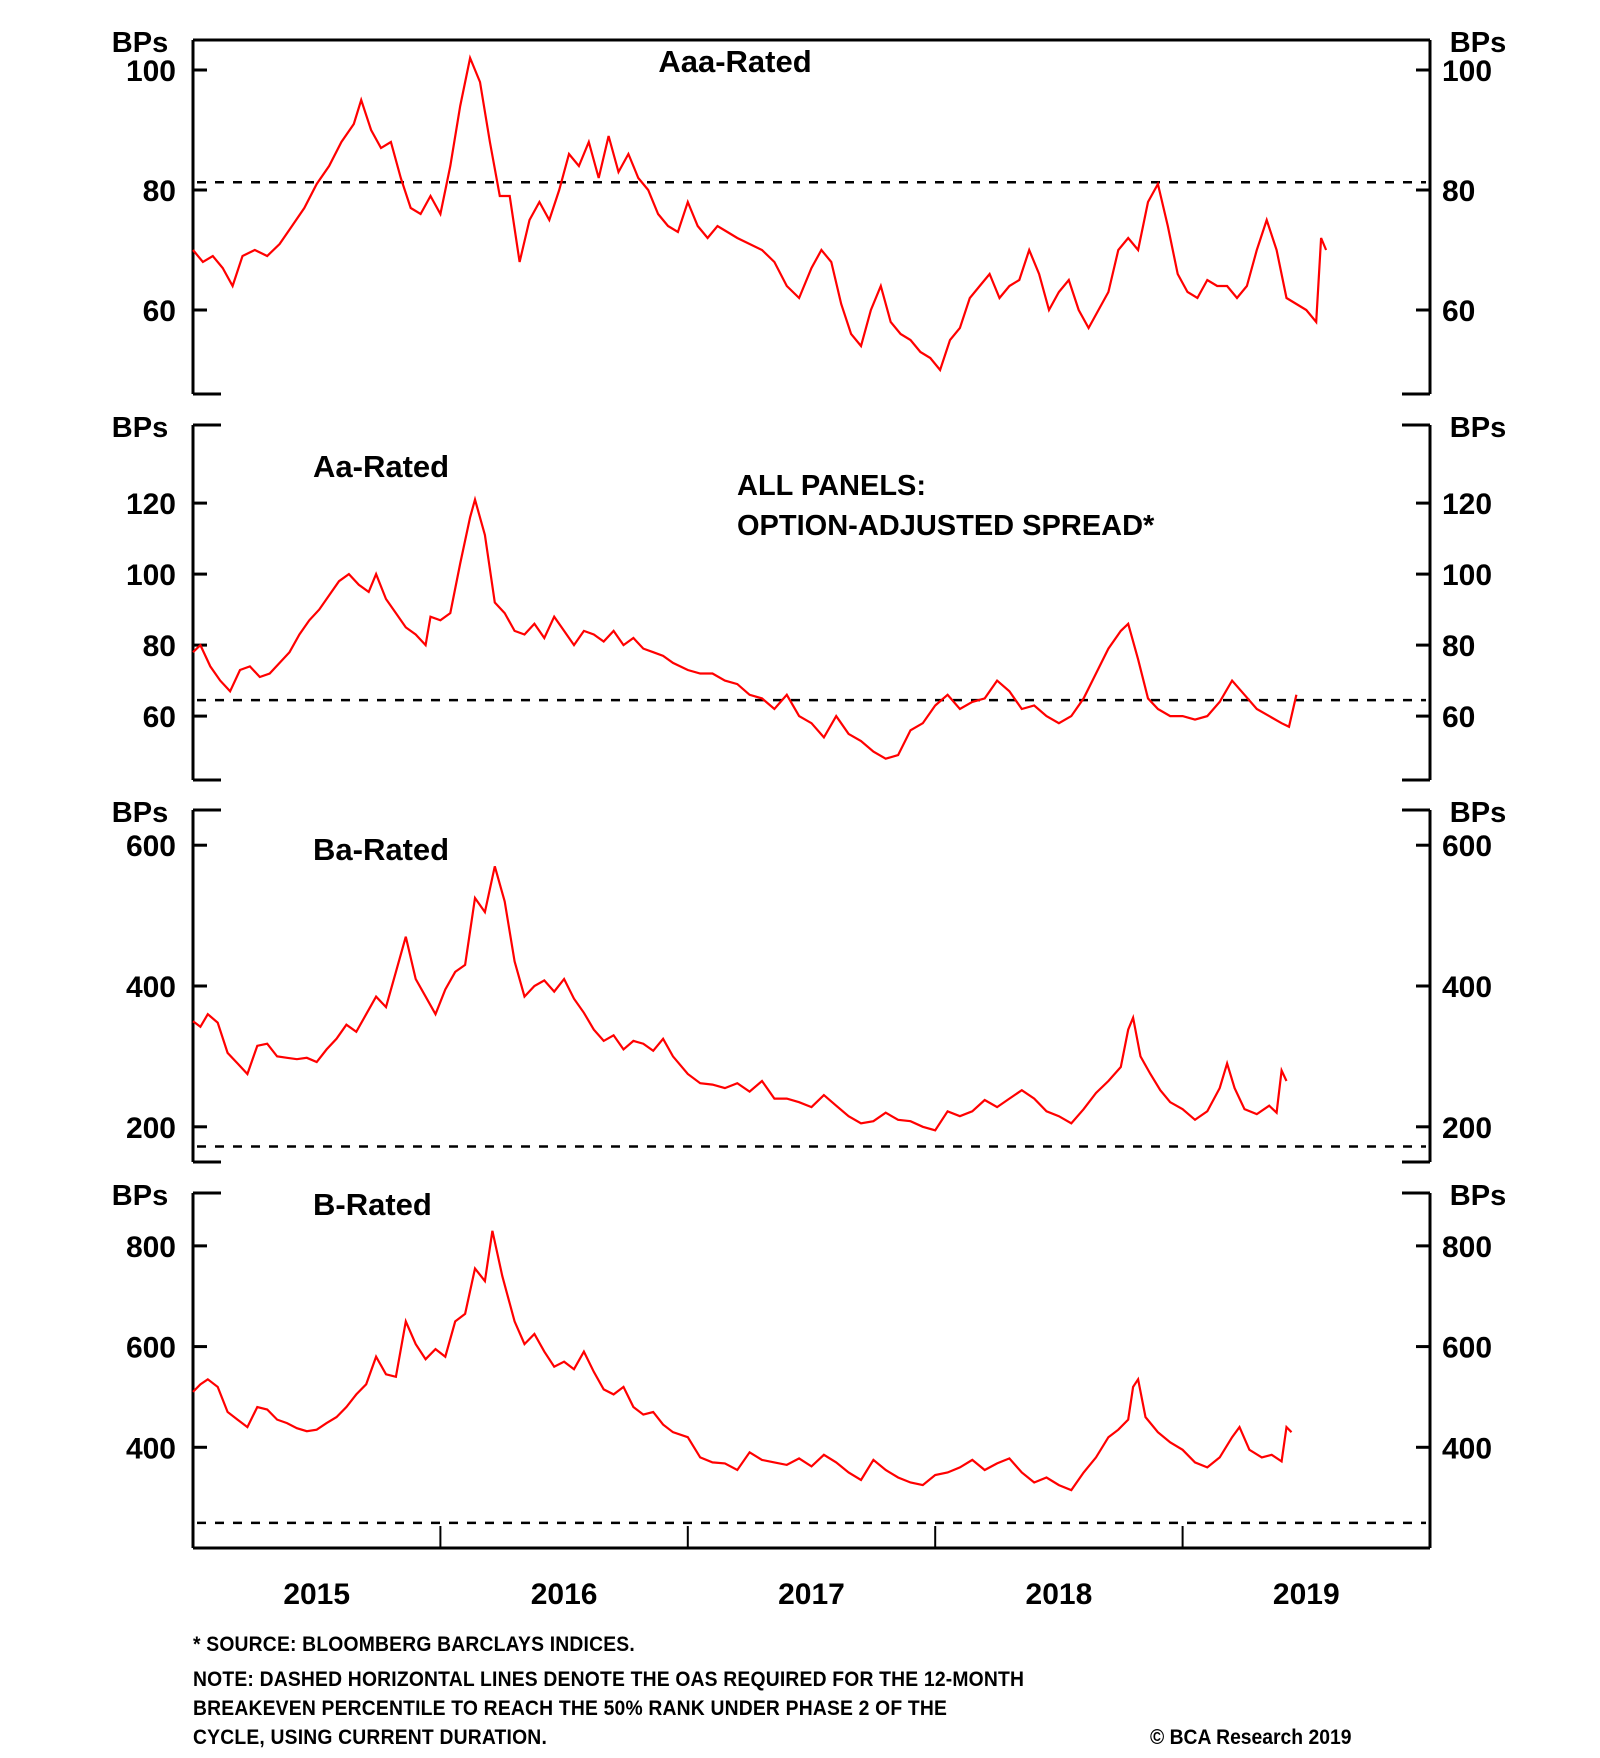 This screenshot has height=1758, width=1600. What do you see at coordinates (734, 61) in the screenshot?
I see `panel-title: Aaa-Rated` at bounding box center [734, 61].